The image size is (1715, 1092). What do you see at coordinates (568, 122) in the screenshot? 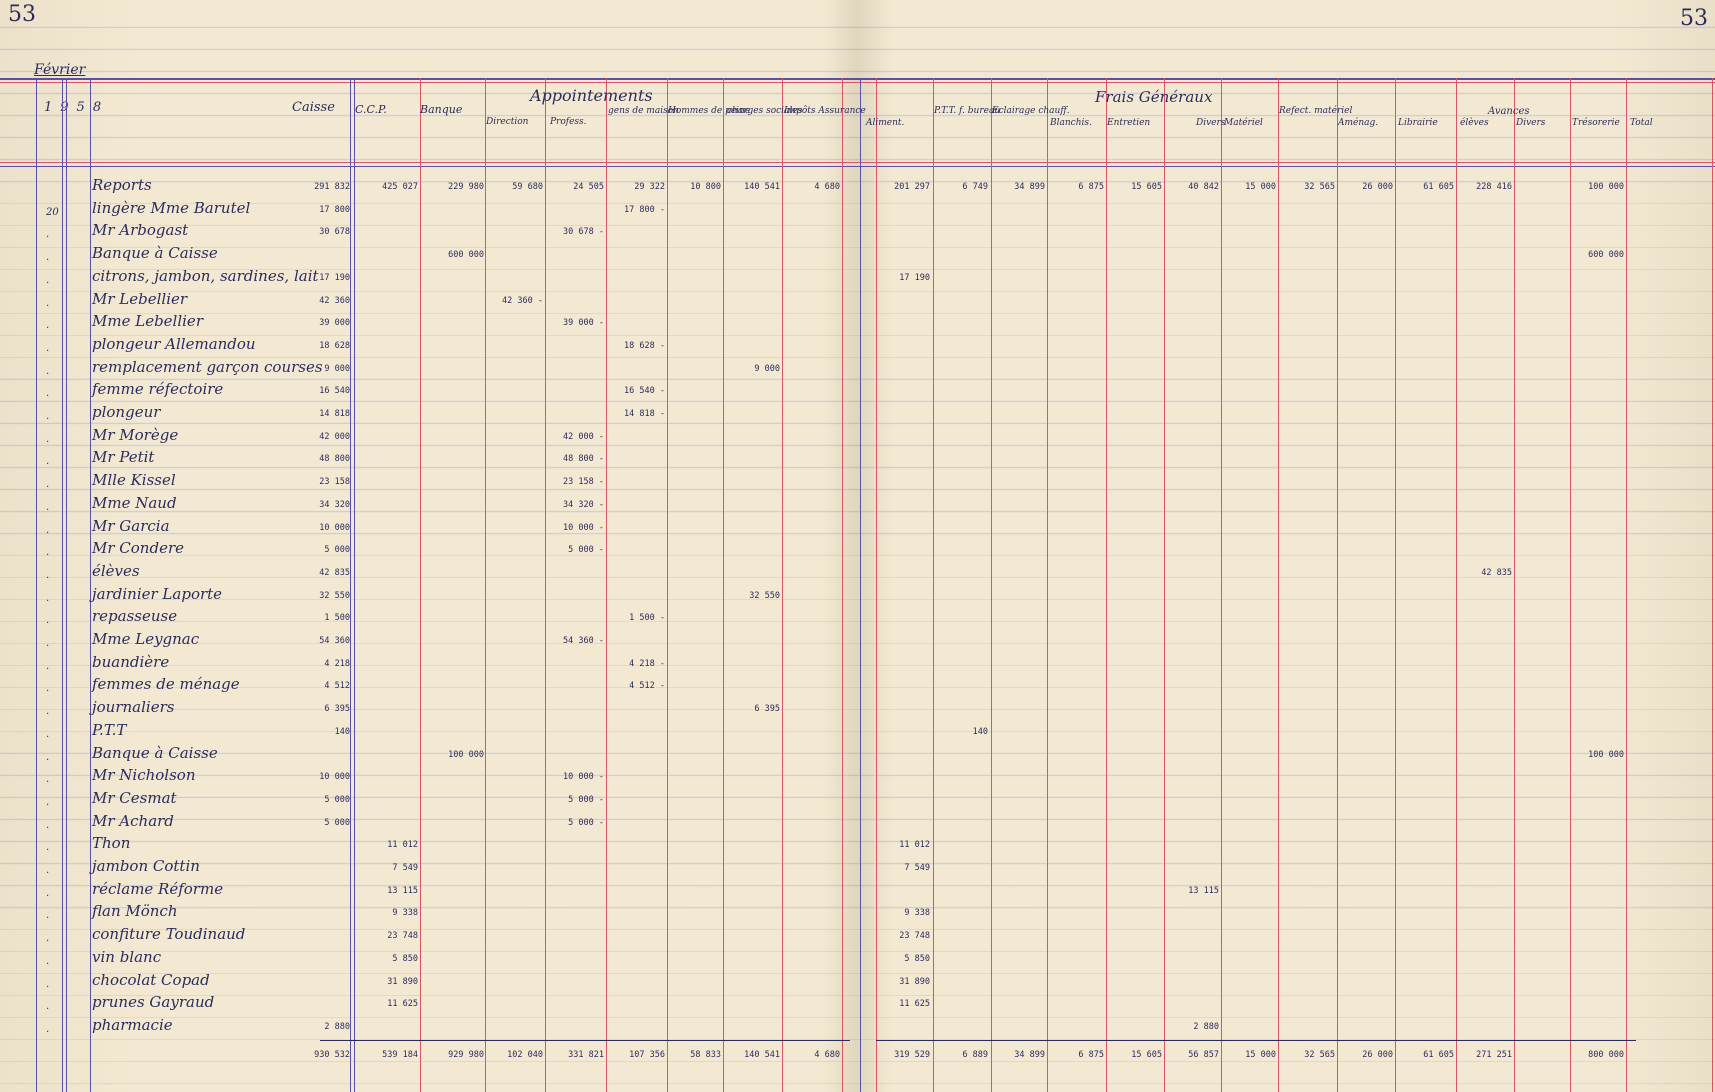
I see `profess-header: Profess.` at bounding box center [568, 122].